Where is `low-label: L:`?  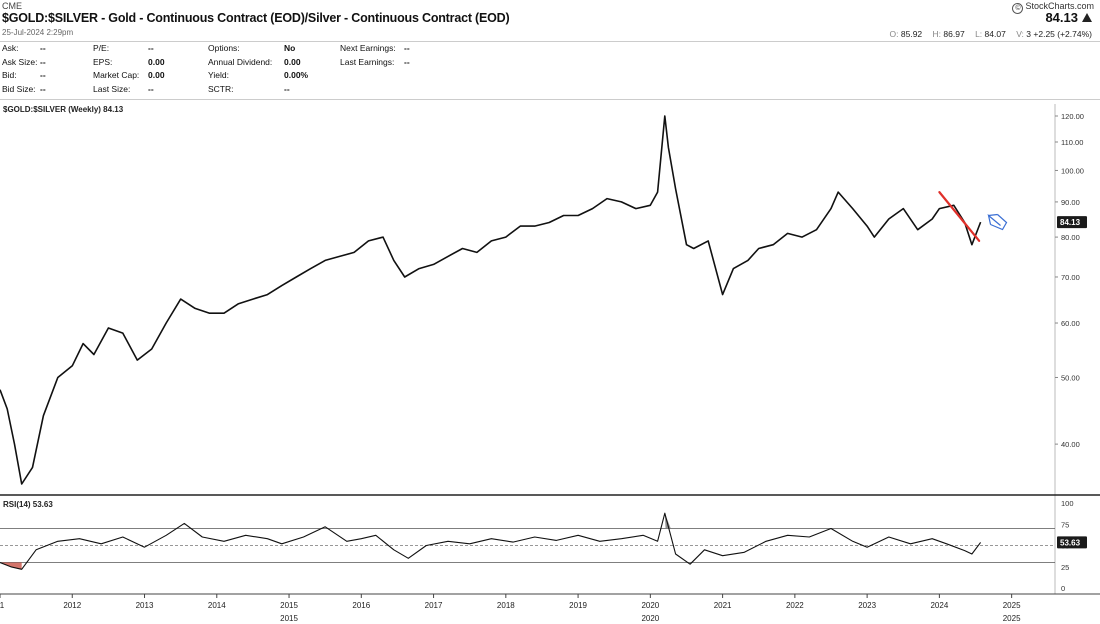
low-label: L: is located at coordinates (979, 34).